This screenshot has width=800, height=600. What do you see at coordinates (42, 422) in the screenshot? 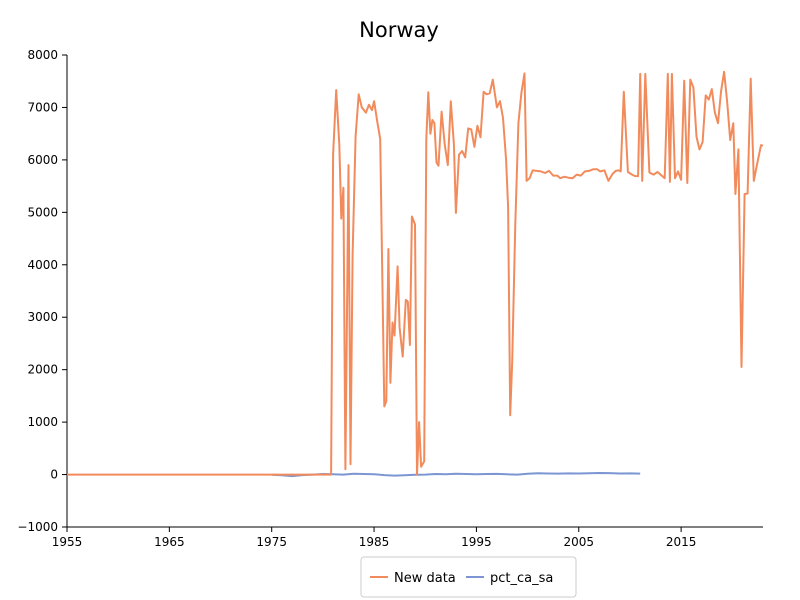
I see `y-tick-label: 1000` at bounding box center [42, 422].